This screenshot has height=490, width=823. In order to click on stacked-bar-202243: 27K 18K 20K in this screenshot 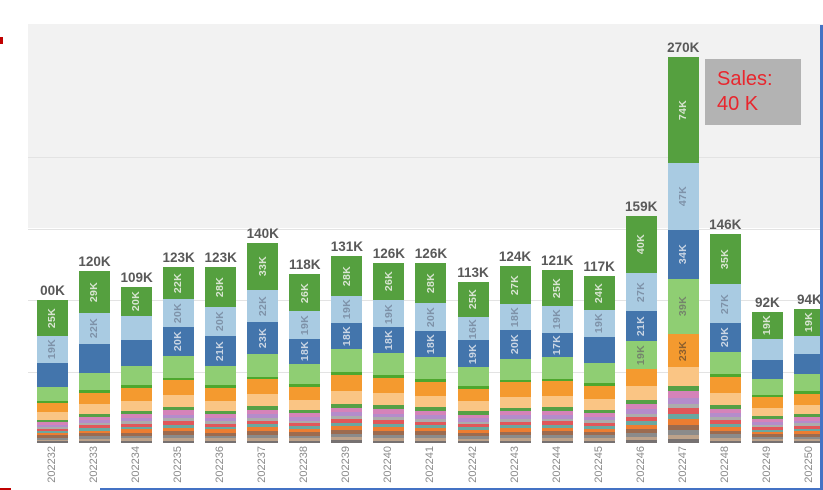, I will do `click(515, 354)`.